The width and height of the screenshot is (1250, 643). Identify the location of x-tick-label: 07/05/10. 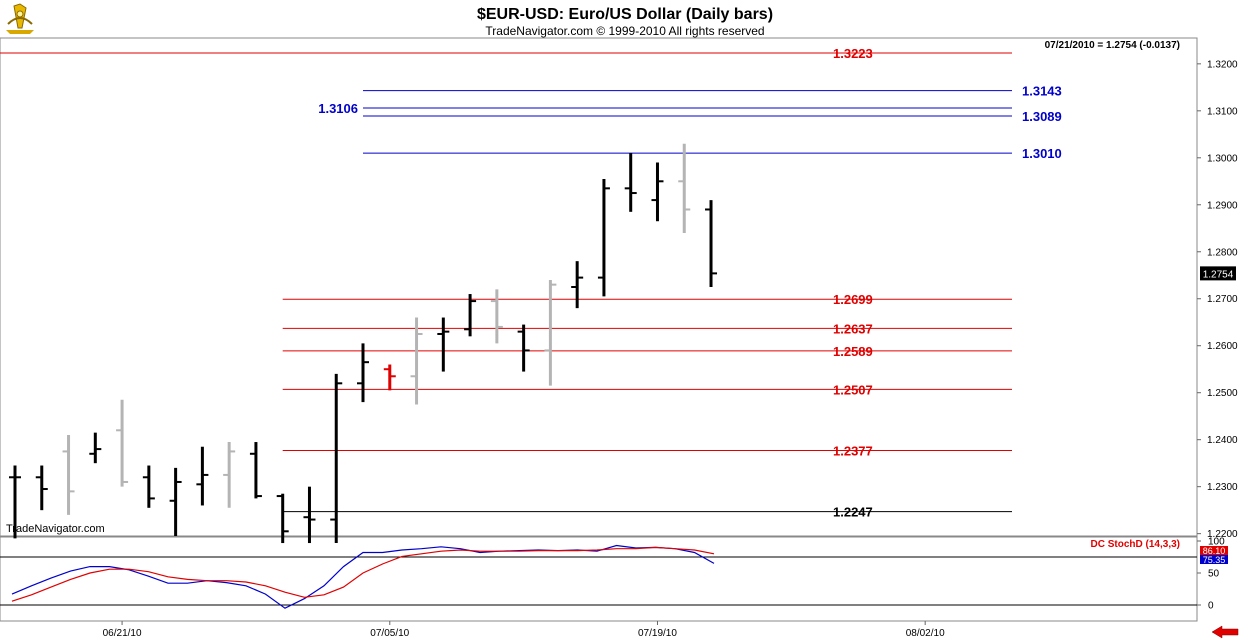
(389, 633).